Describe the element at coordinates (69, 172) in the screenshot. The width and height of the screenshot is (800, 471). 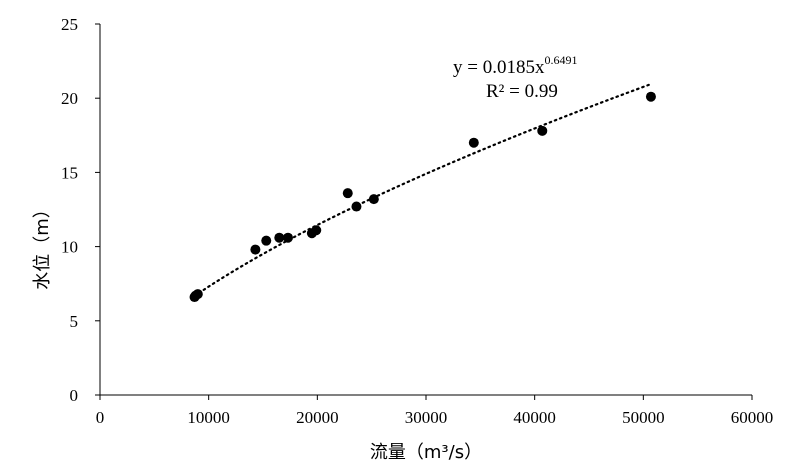
I see `y-tick-label: 15` at that location.